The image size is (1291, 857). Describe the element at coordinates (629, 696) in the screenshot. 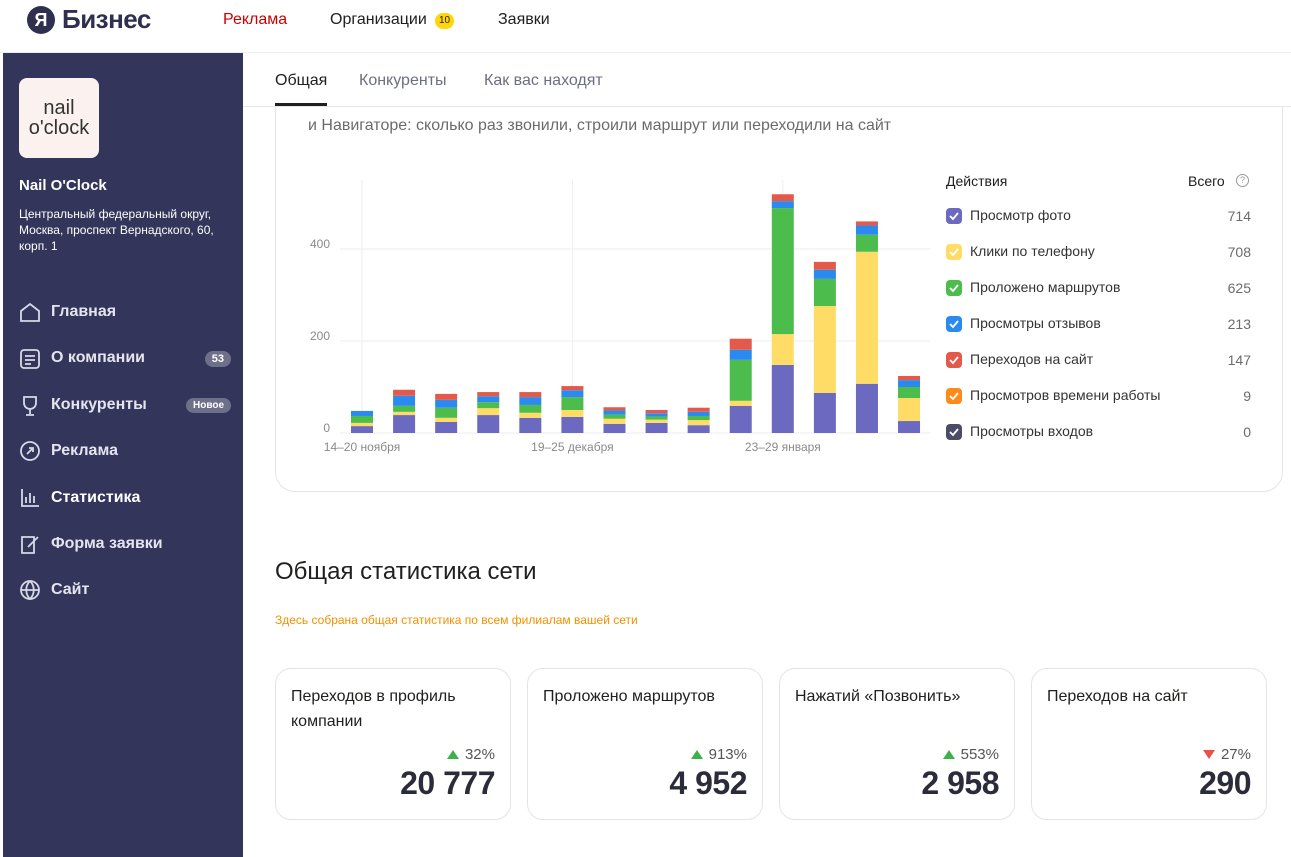

I see `stat-title: Проложено маршрутов` at that location.